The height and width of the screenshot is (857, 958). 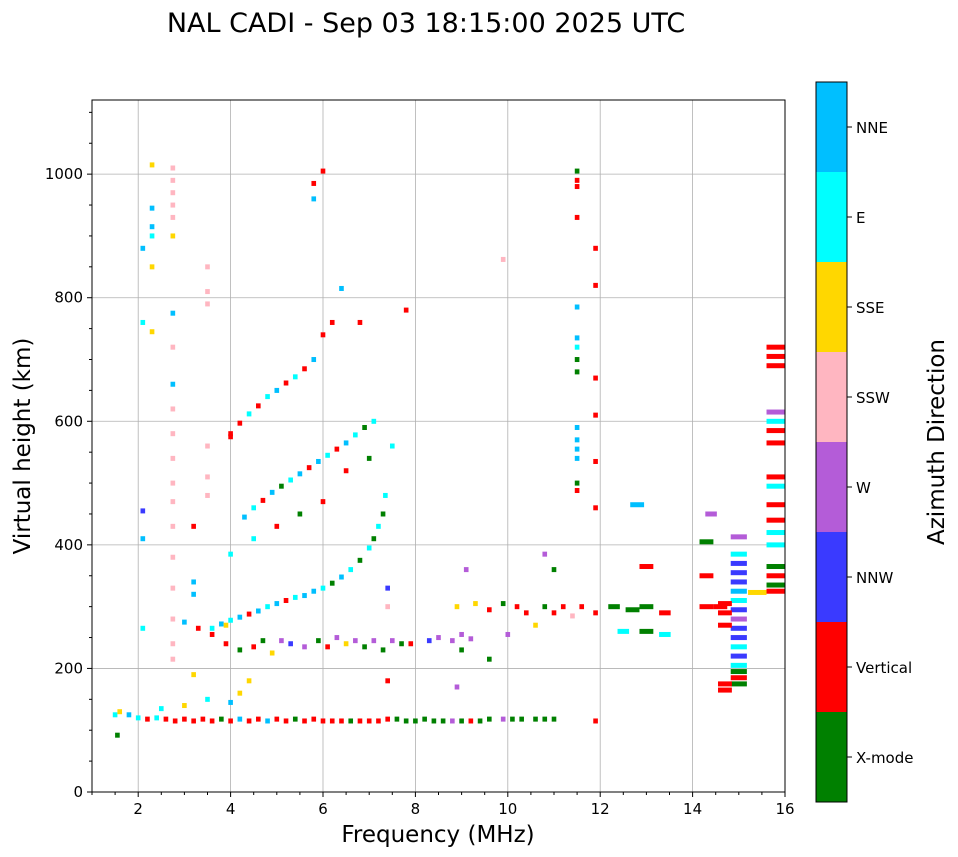 What do you see at coordinates (831, 577) in the screenshot?
I see `colorbar-segment-nnw` at bounding box center [831, 577].